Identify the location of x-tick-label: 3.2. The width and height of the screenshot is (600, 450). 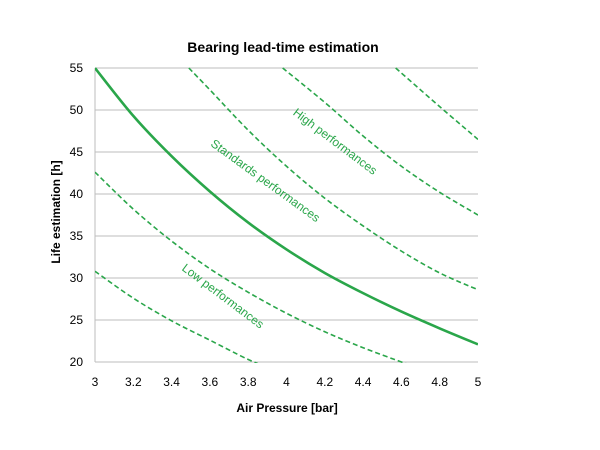
(133, 382).